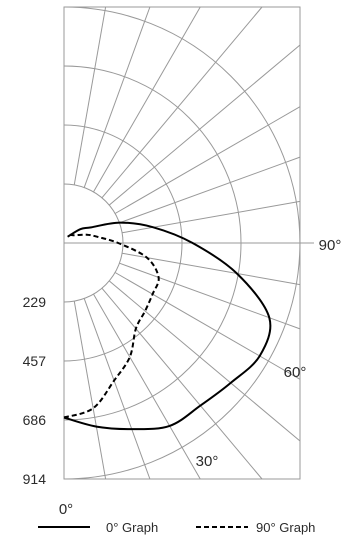  I want to click on angle-label: 90°, so click(330, 245).